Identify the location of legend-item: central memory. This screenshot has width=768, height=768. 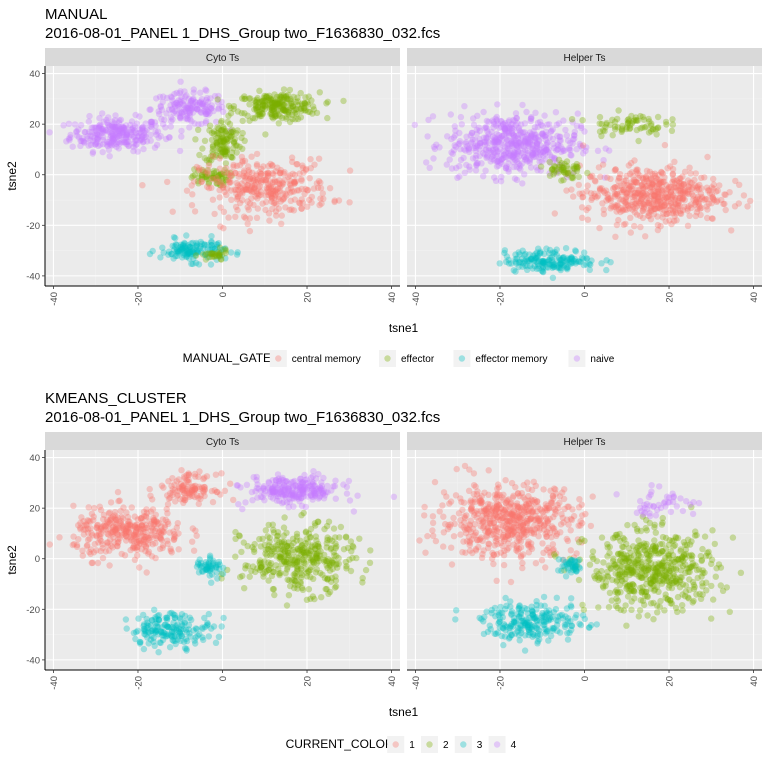
(315, 358).